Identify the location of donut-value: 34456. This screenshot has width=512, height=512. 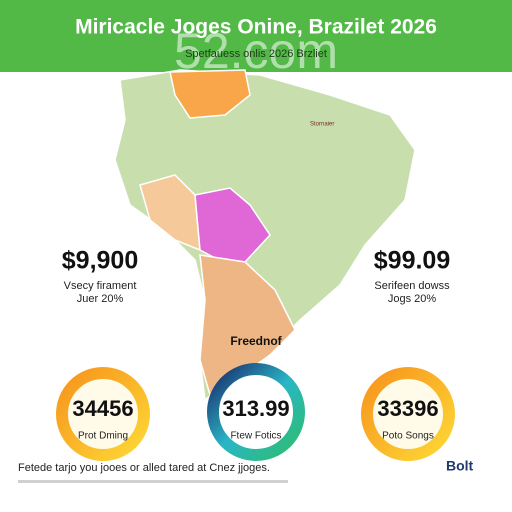
(102, 408).